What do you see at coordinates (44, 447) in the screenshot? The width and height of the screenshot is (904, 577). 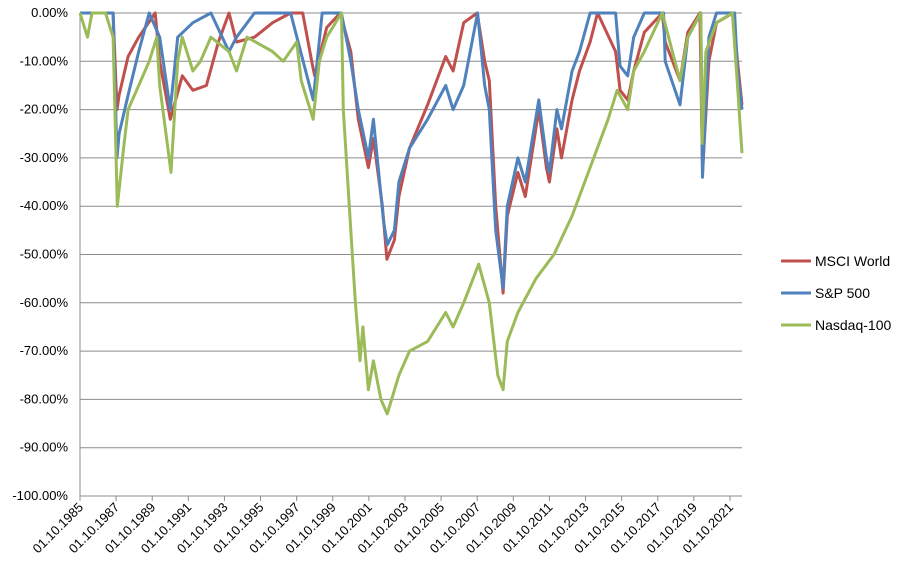 I see `y-tick-label: -90.00%` at bounding box center [44, 447].